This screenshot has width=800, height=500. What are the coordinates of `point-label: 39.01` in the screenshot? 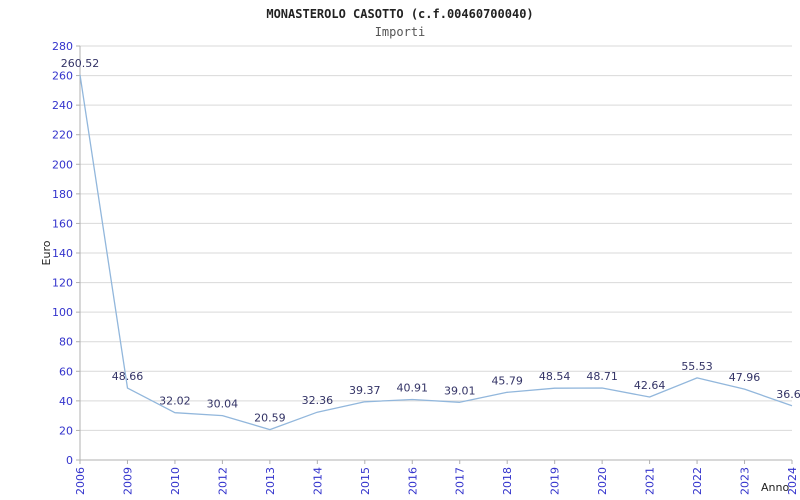 It's located at (460, 390).